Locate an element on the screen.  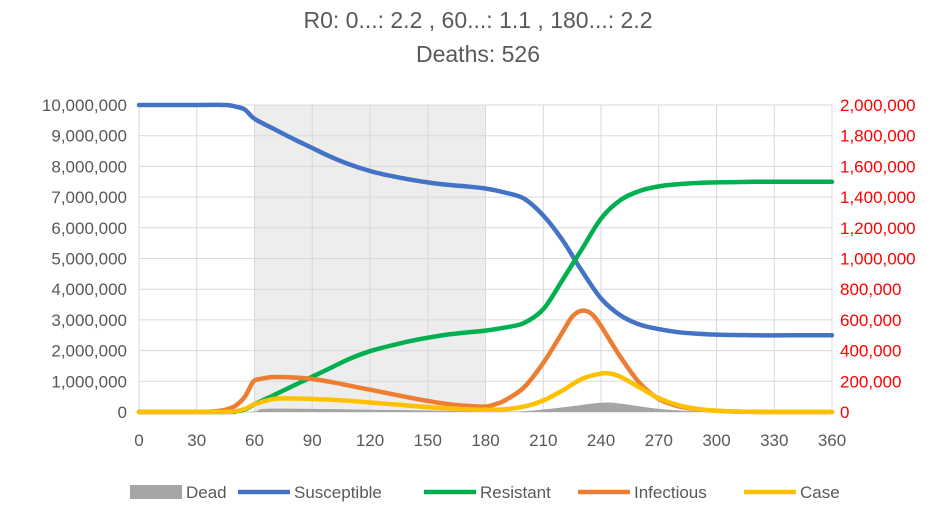
x-tick-label: 30 is located at coordinates (196, 440).